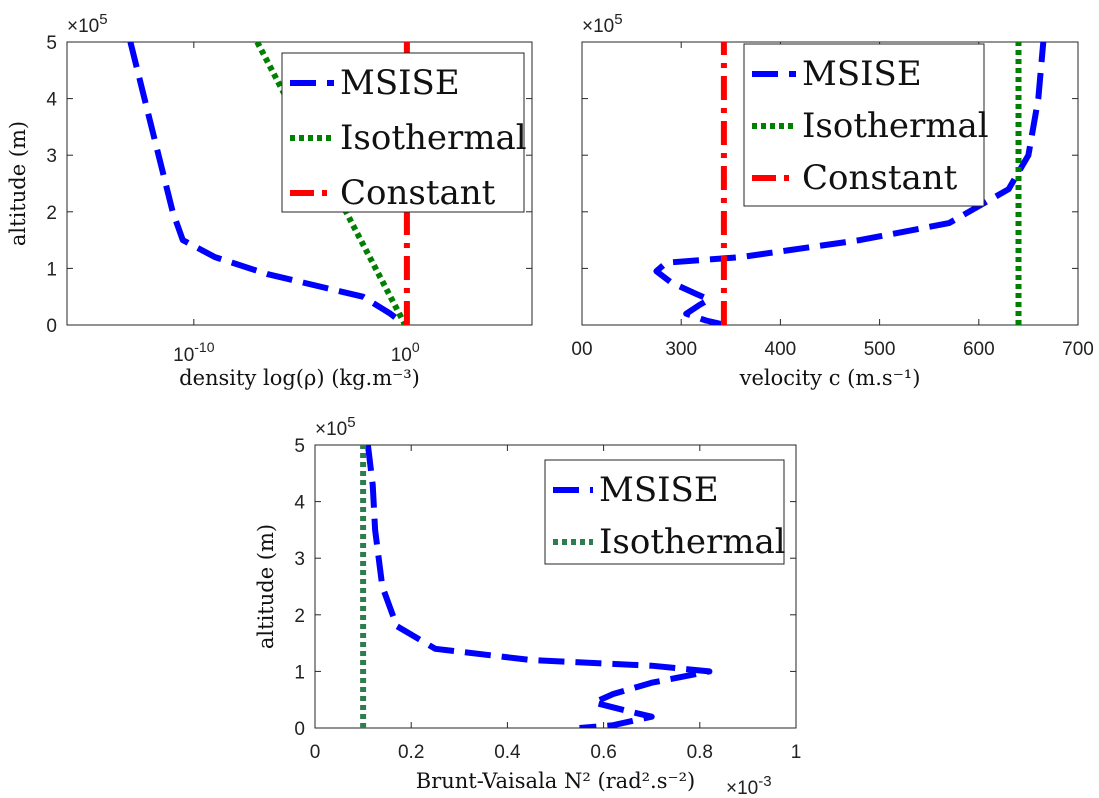  I want to click on x-tick-label: 00, so click(581, 349).